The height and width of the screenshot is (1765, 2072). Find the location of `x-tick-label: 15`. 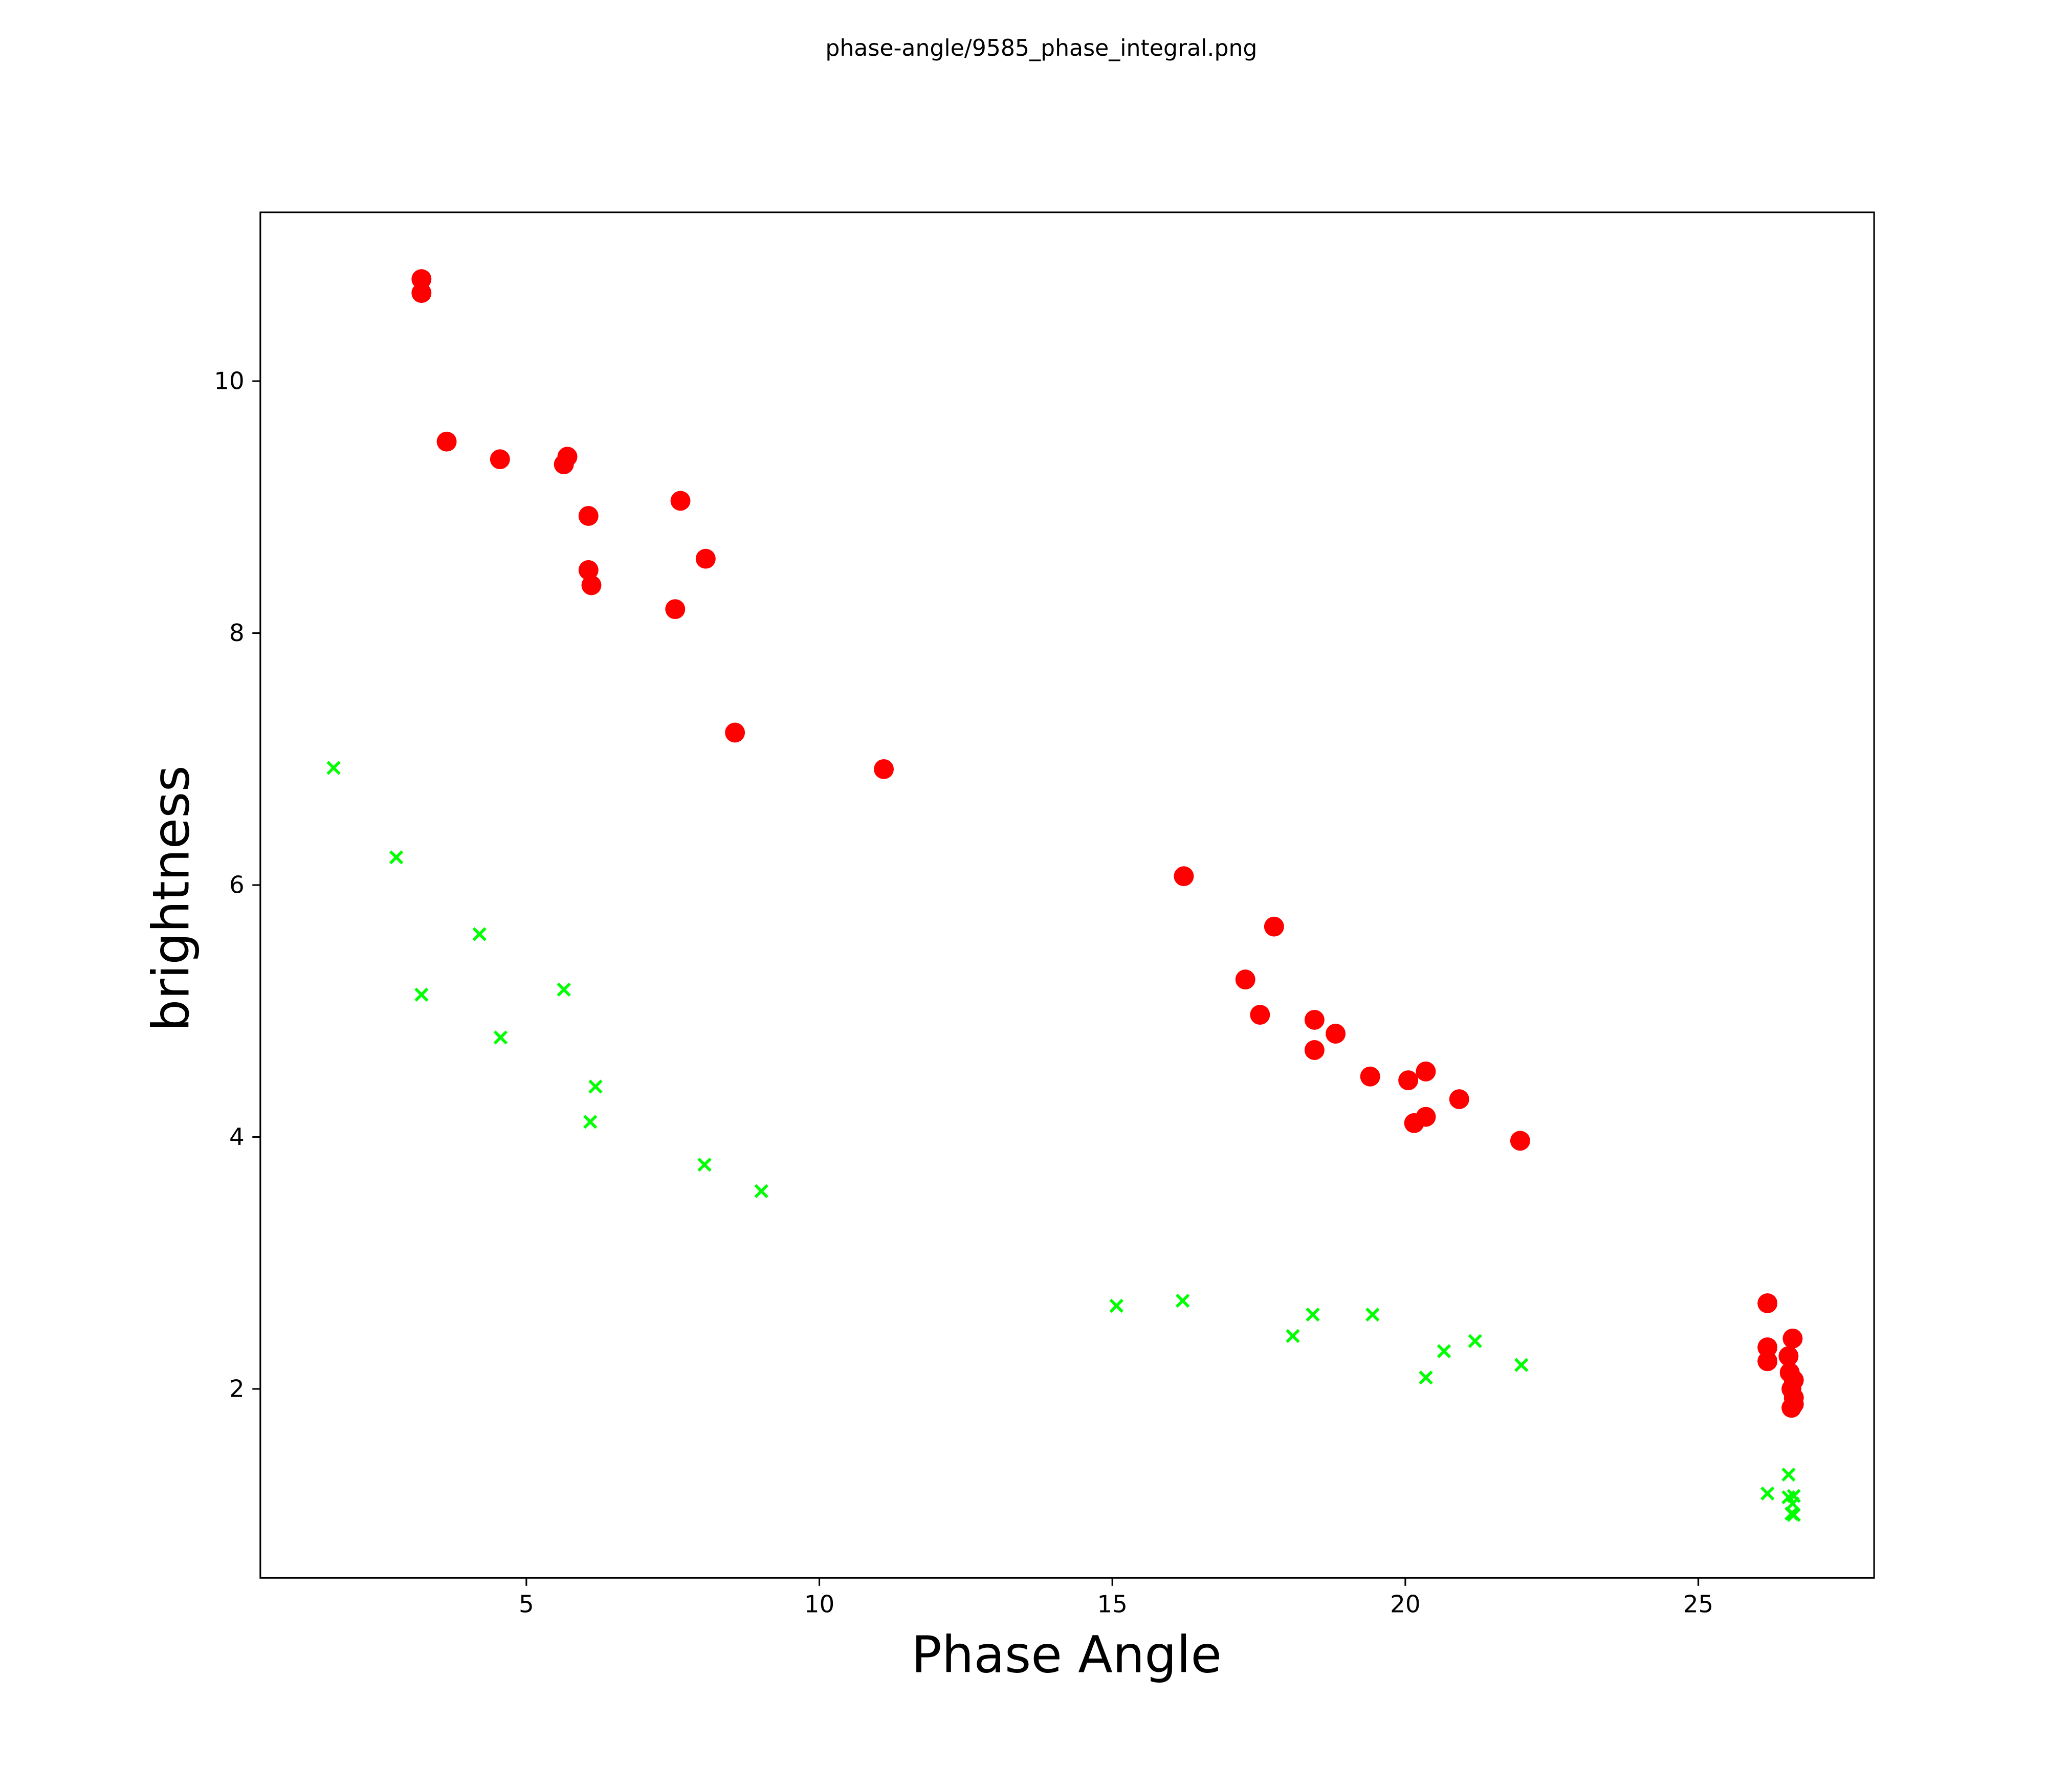

x-tick-label: 15 is located at coordinates (1112, 1605).